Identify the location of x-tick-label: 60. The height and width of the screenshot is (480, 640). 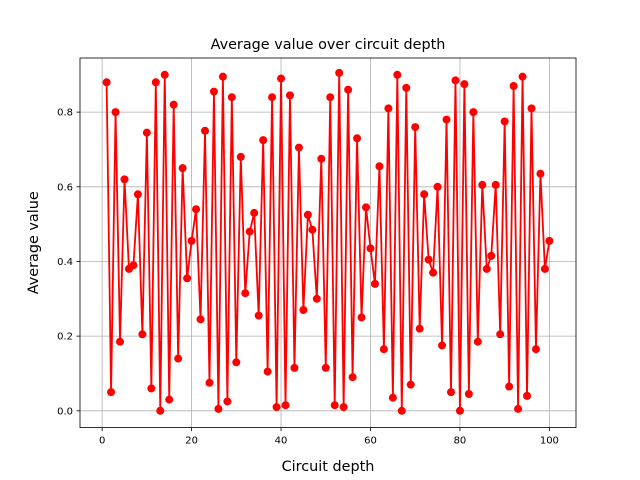
(370, 441).